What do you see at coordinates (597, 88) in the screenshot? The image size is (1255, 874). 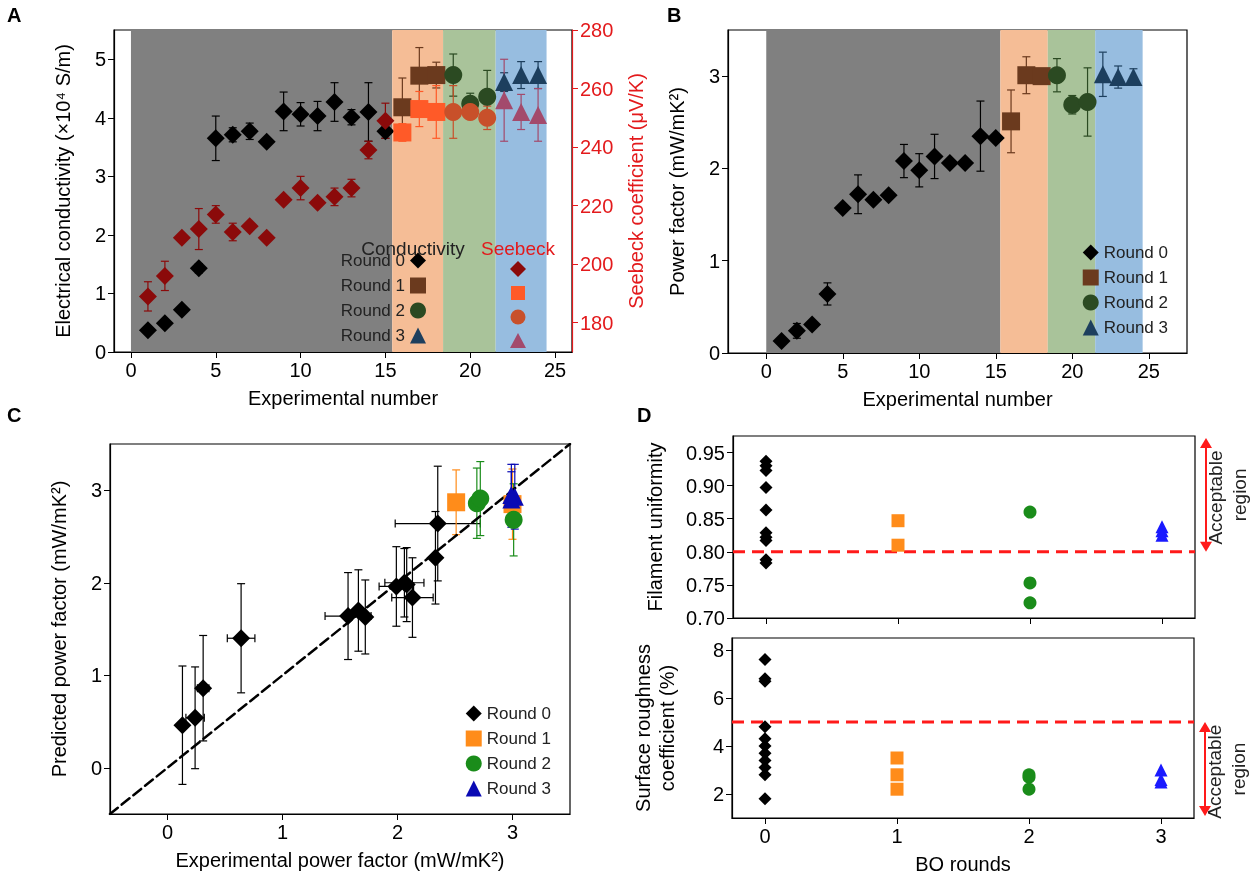 I see `y2-tick-label: 260` at bounding box center [597, 88].